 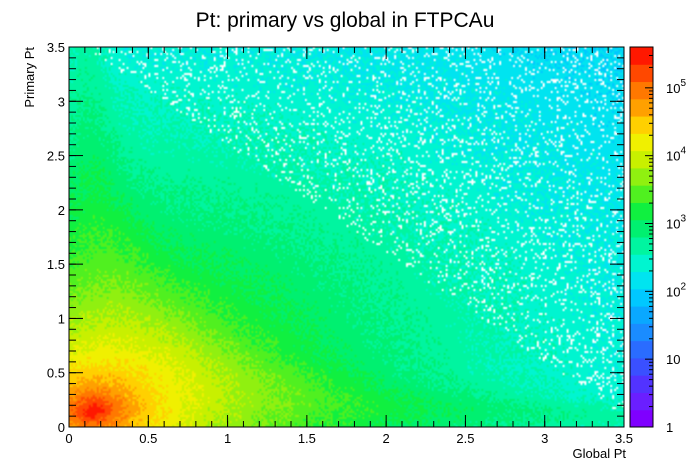 What do you see at coordinates (386, 438) in the screenshot?
I see `x-tick-label: 2` at bounding box center [386, 438].